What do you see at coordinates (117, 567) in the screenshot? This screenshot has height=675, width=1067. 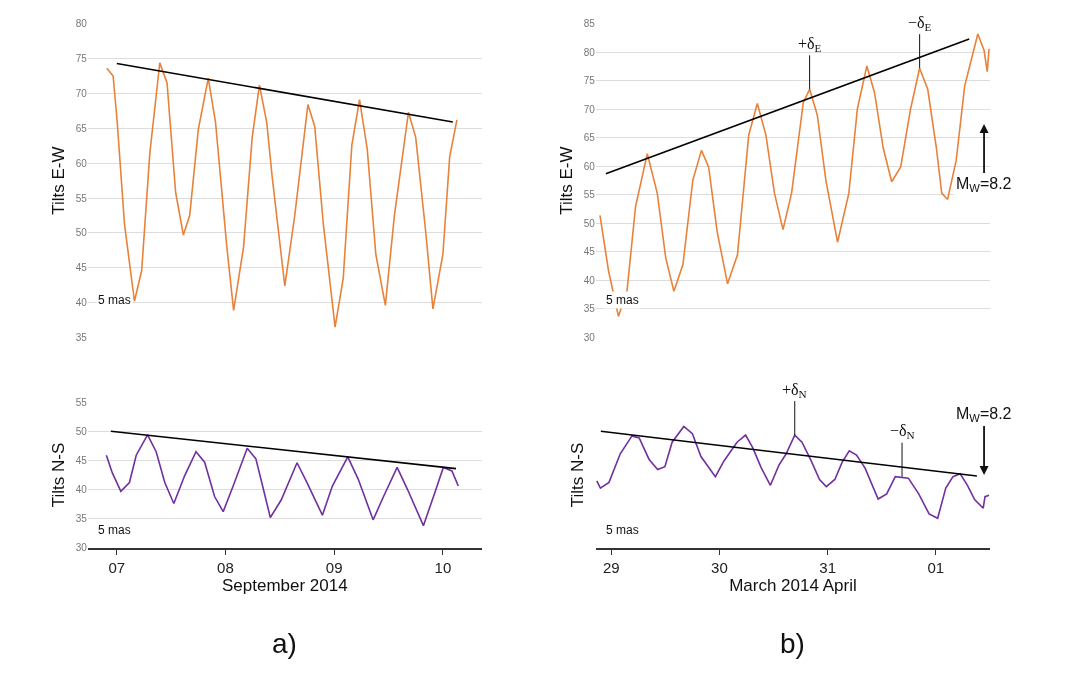 I see `x-tick-label: 07` at bounding box center [117, 567].